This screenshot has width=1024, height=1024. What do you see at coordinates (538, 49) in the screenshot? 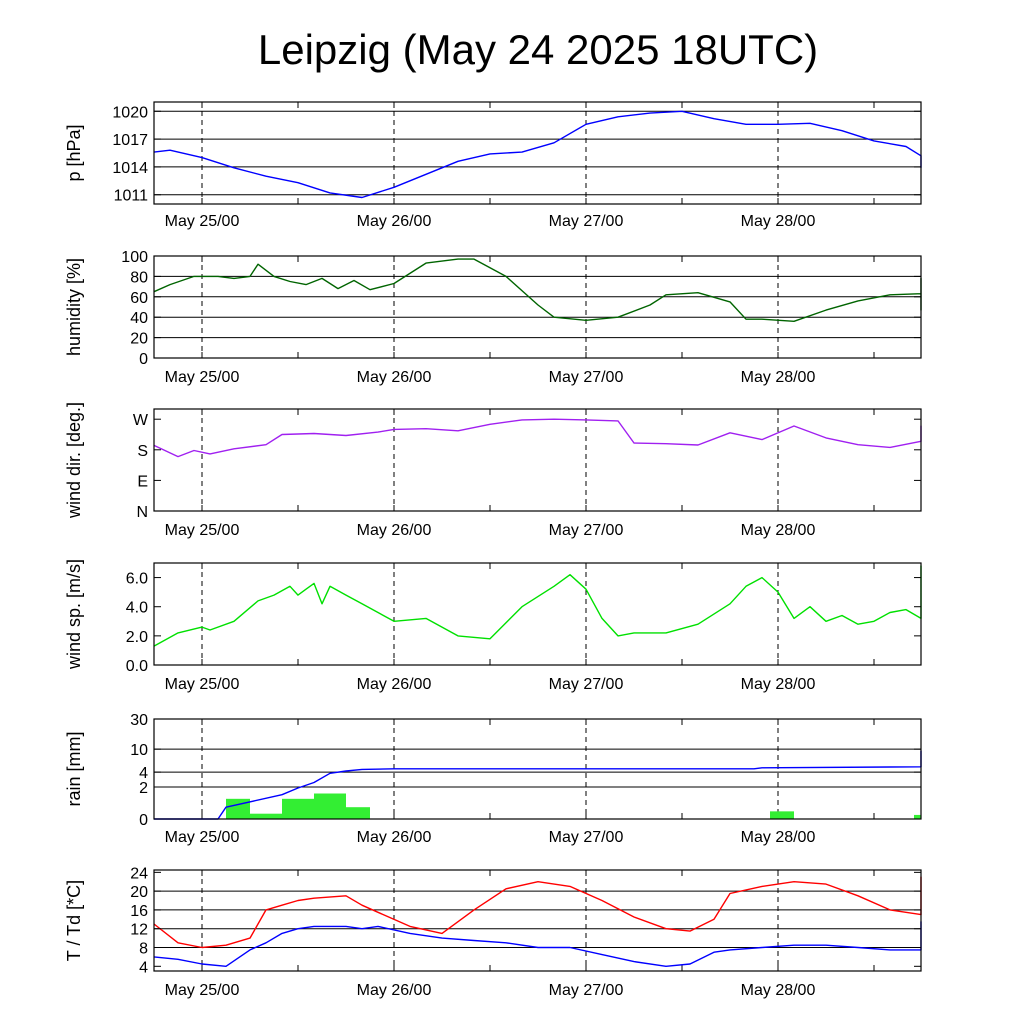
I see `page-title: Leipzig (May 24 2025 18UTC)` at bounding box center [538, 49].